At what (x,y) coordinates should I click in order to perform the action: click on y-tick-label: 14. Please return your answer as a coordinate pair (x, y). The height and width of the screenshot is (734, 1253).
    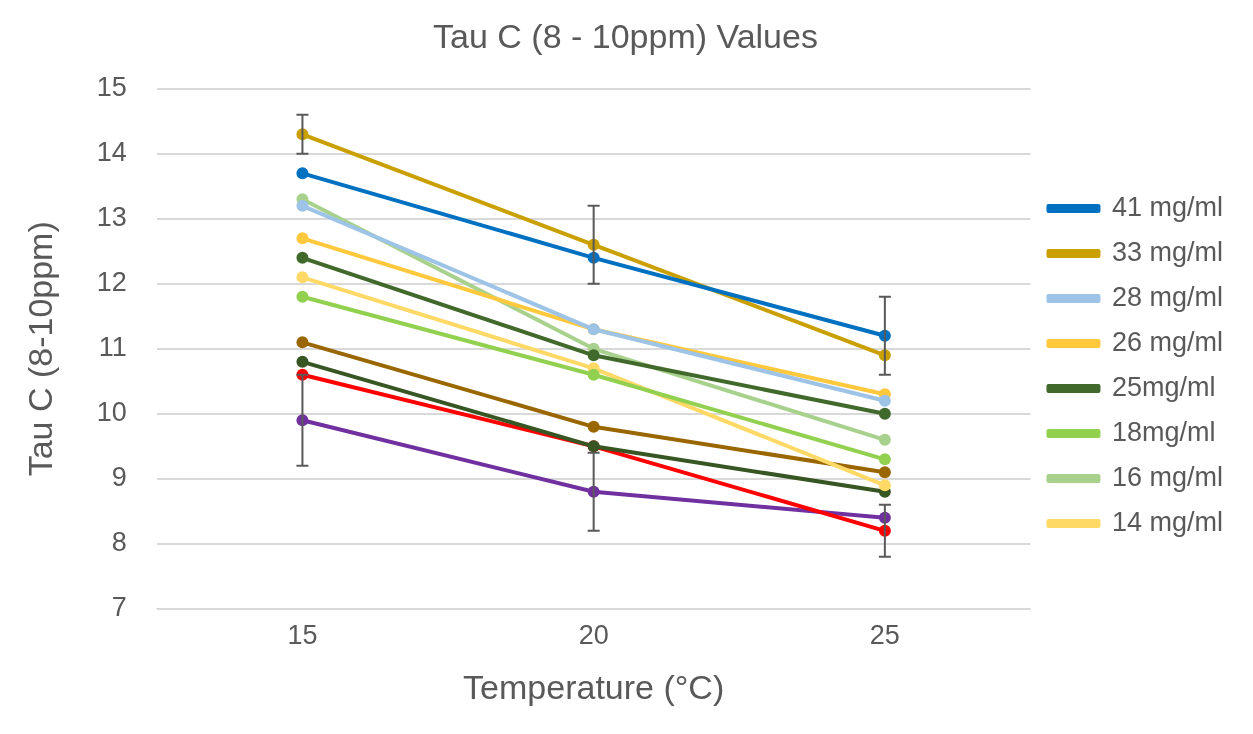
    Looking at the image, I should click on (111, 152).